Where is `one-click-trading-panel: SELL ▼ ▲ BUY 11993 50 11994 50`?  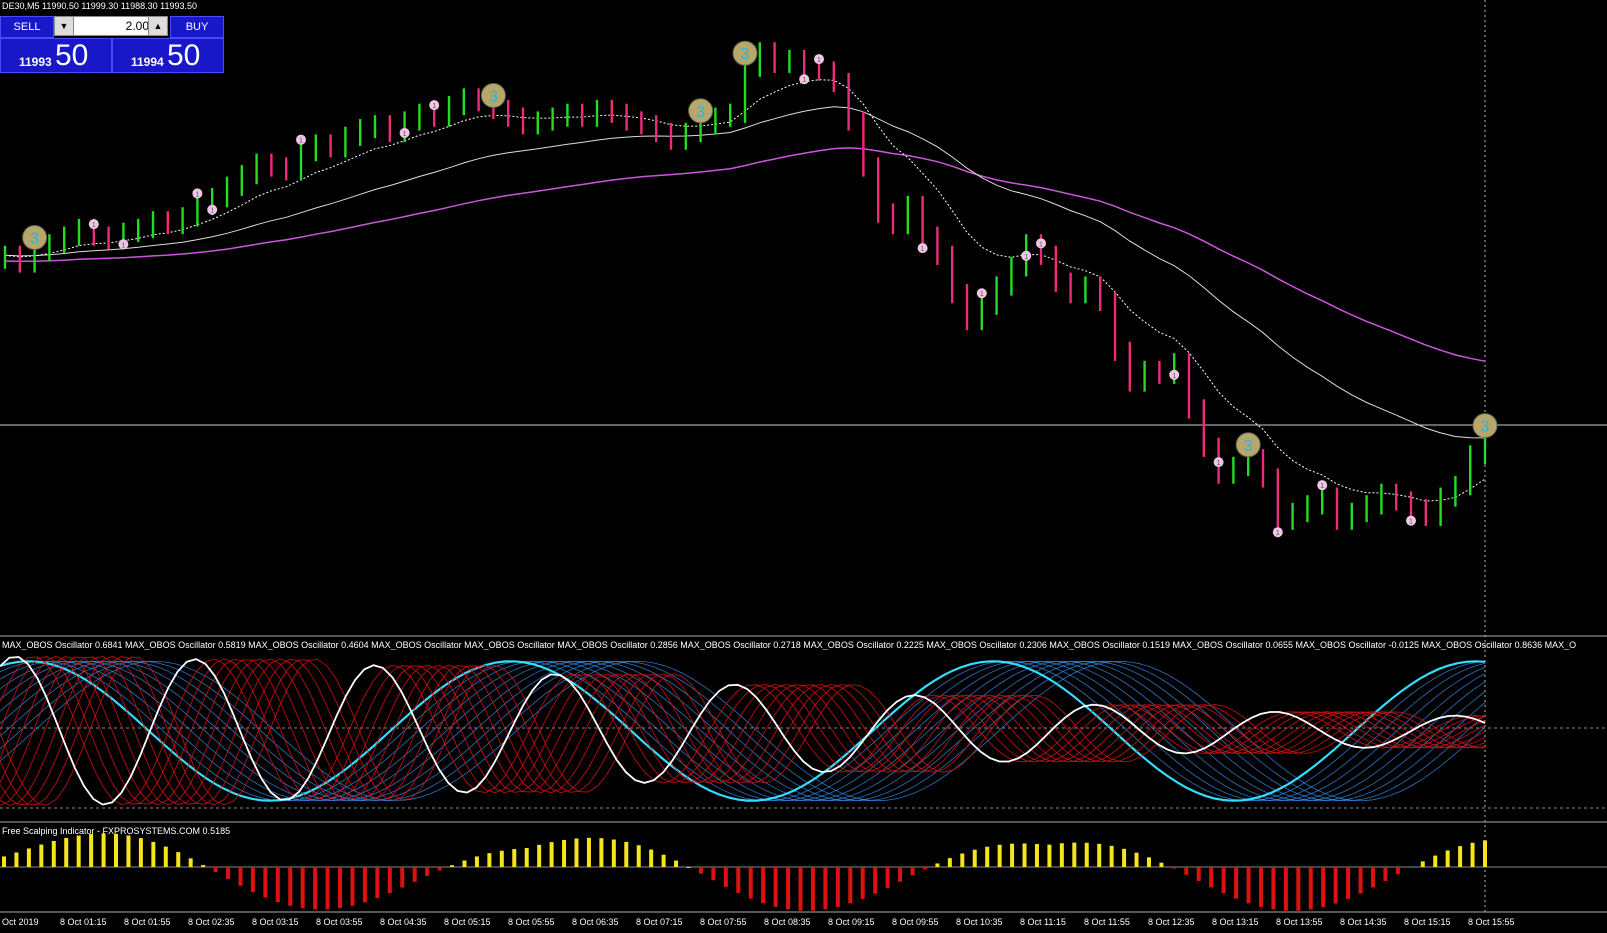
one-click-trading-panel: SELL ▼ ▲ BUY 11993 50 11994 50 is located at coordinates (112, 44).